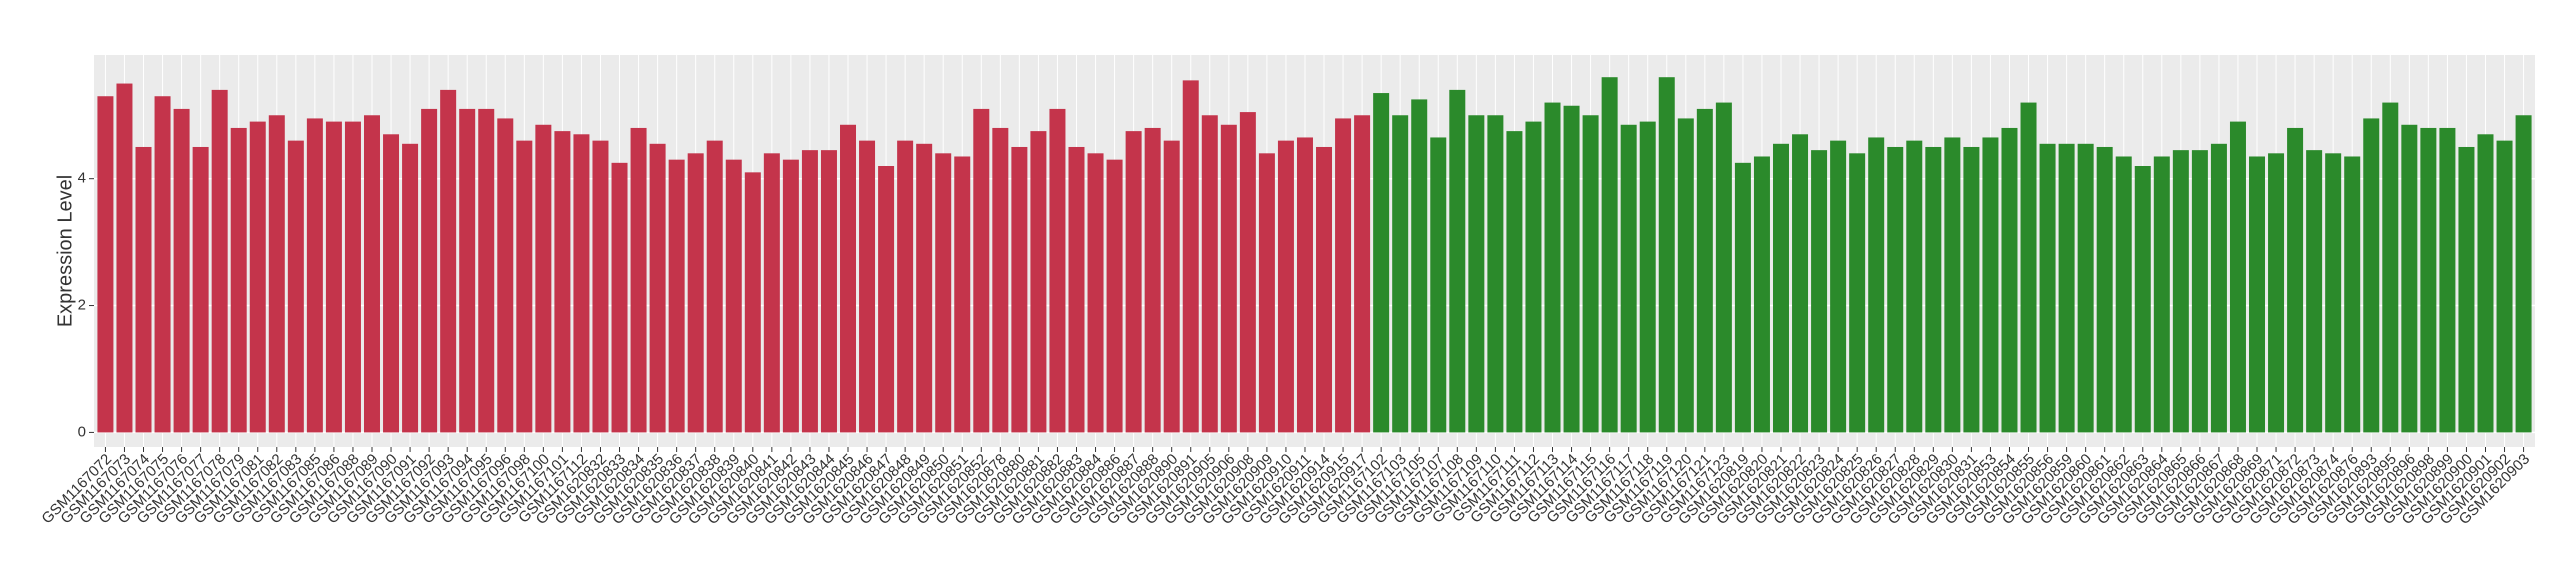 This screenshot has width=2560, height=580. Describe the element at coordinates (82, 178) in the screenshot. I see `y-tick-label: 4` at that location.